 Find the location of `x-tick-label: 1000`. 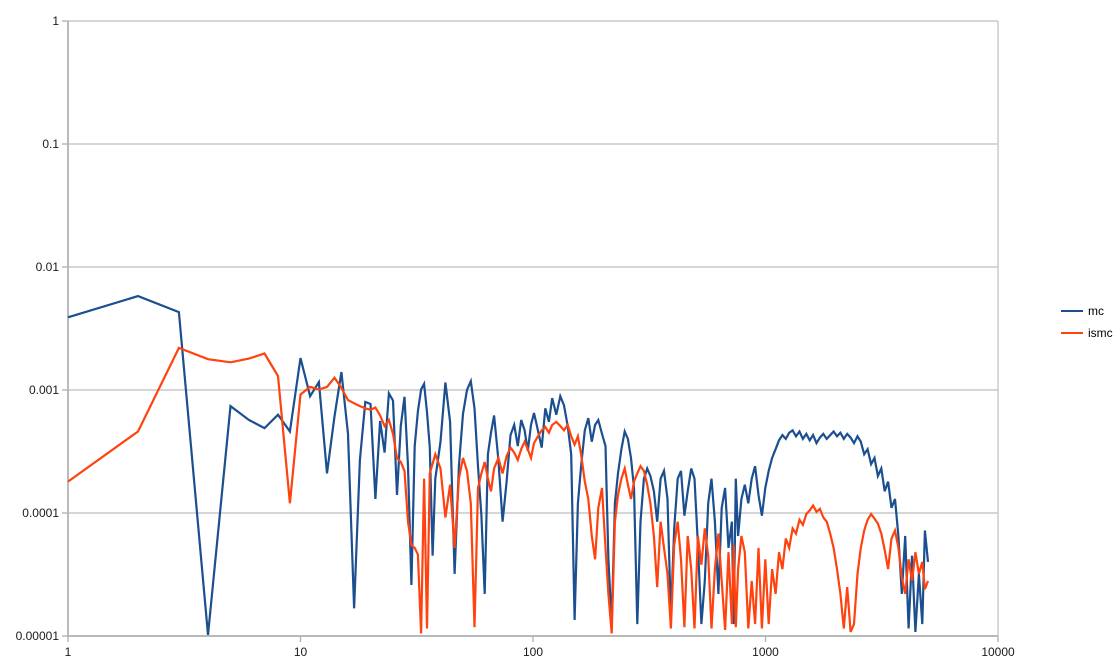

x-tick-label: 1000 is located at coordinates (765, 652).